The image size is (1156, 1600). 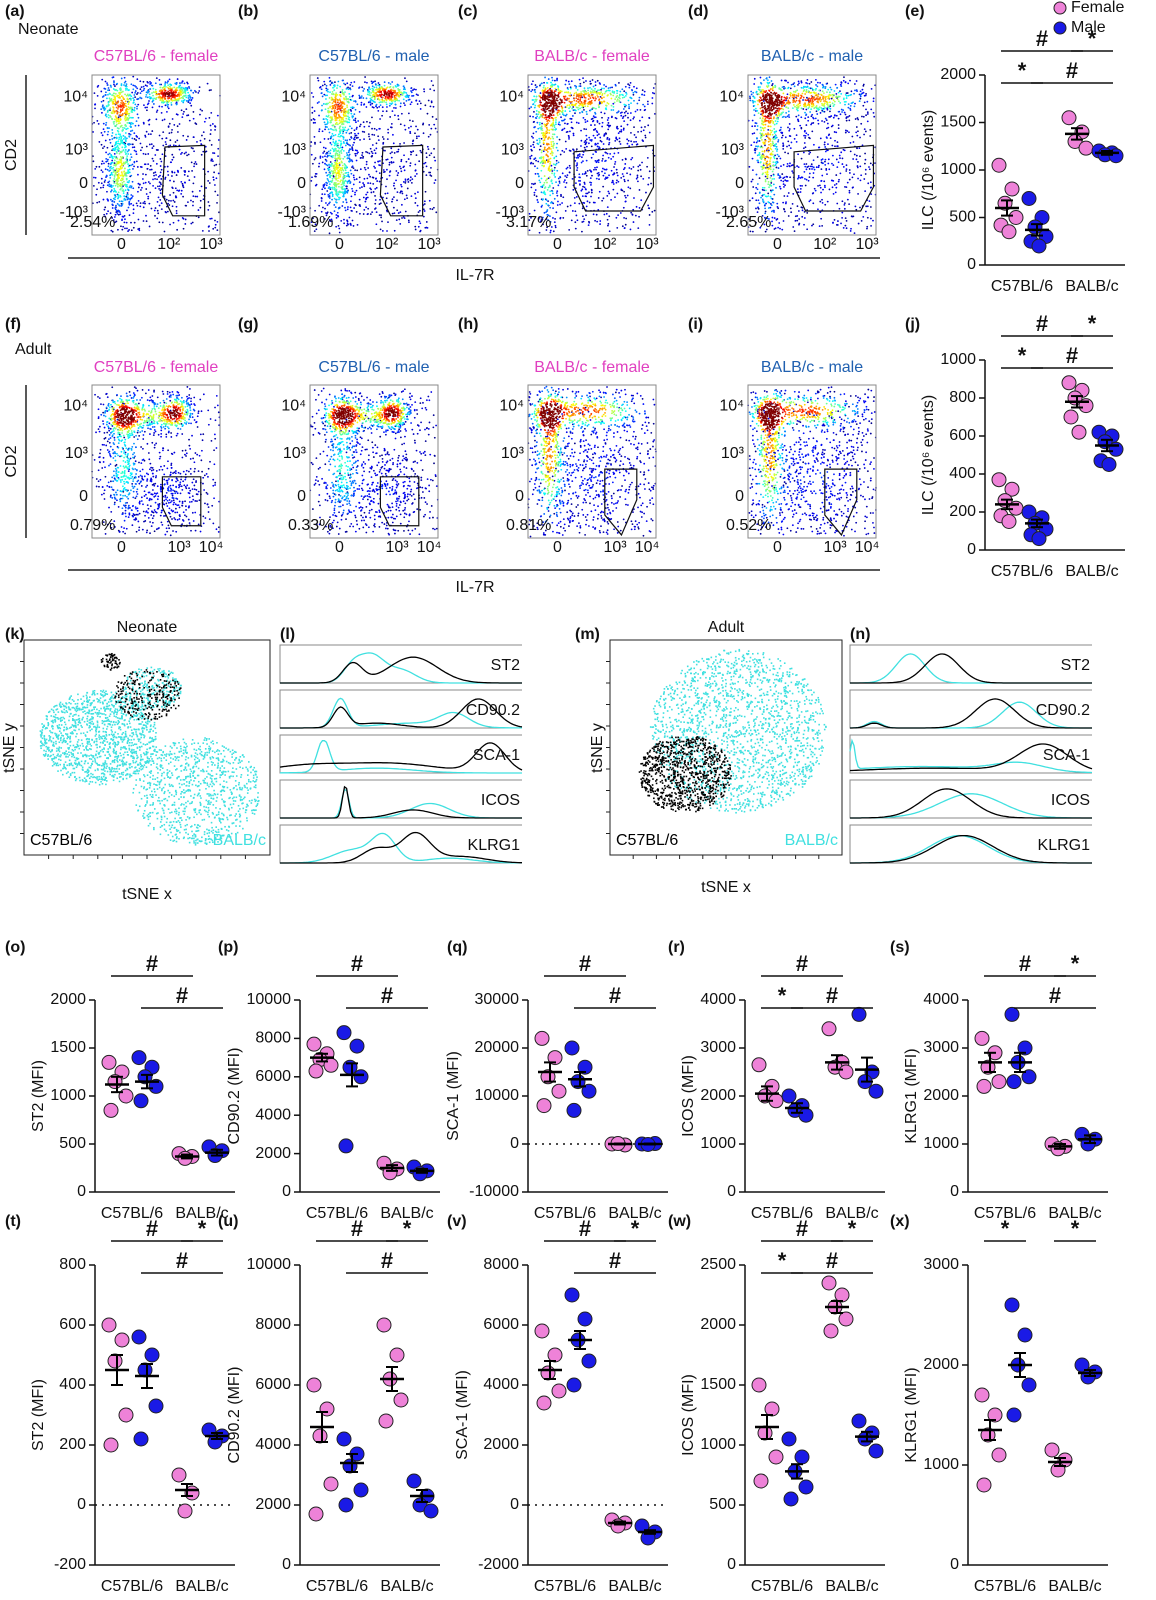 What do you see at coordinates (301, 183) in the screenshot?
I see `y-tick-label: 0` at bounding box center [301, 183].